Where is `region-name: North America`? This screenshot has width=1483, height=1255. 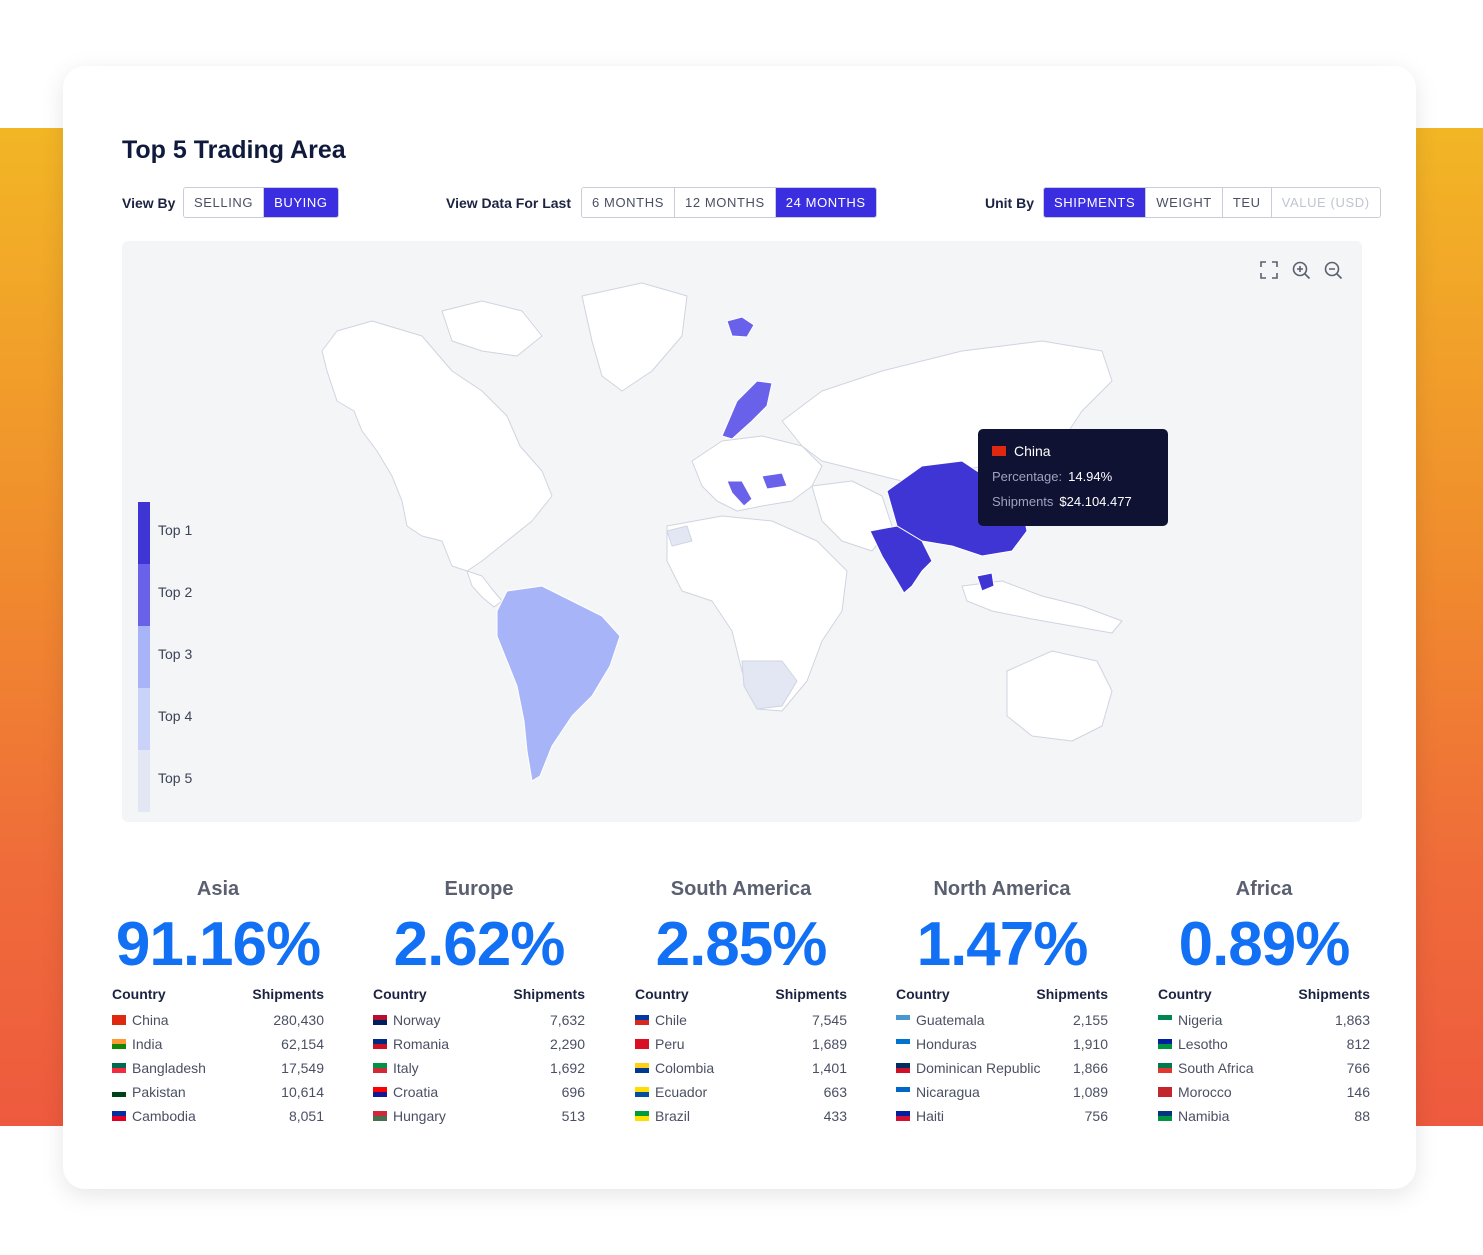
region-name: North America is located at coordinates (1002, 889).